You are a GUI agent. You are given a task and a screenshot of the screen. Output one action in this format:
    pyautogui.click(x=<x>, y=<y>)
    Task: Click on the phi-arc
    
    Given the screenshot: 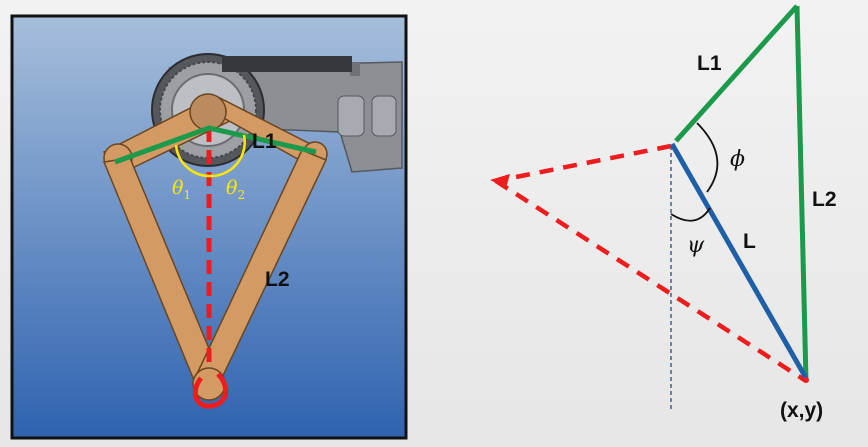 What is the action you would take?
    pyautogui.click(x=707, y=157)
    